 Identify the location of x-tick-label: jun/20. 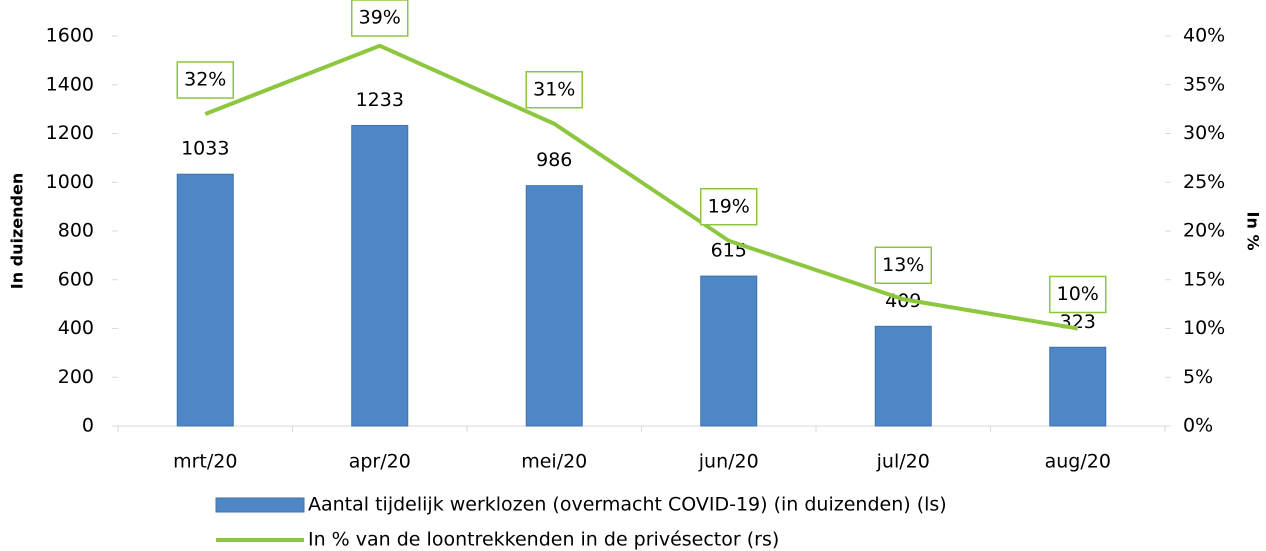
(728, 462).